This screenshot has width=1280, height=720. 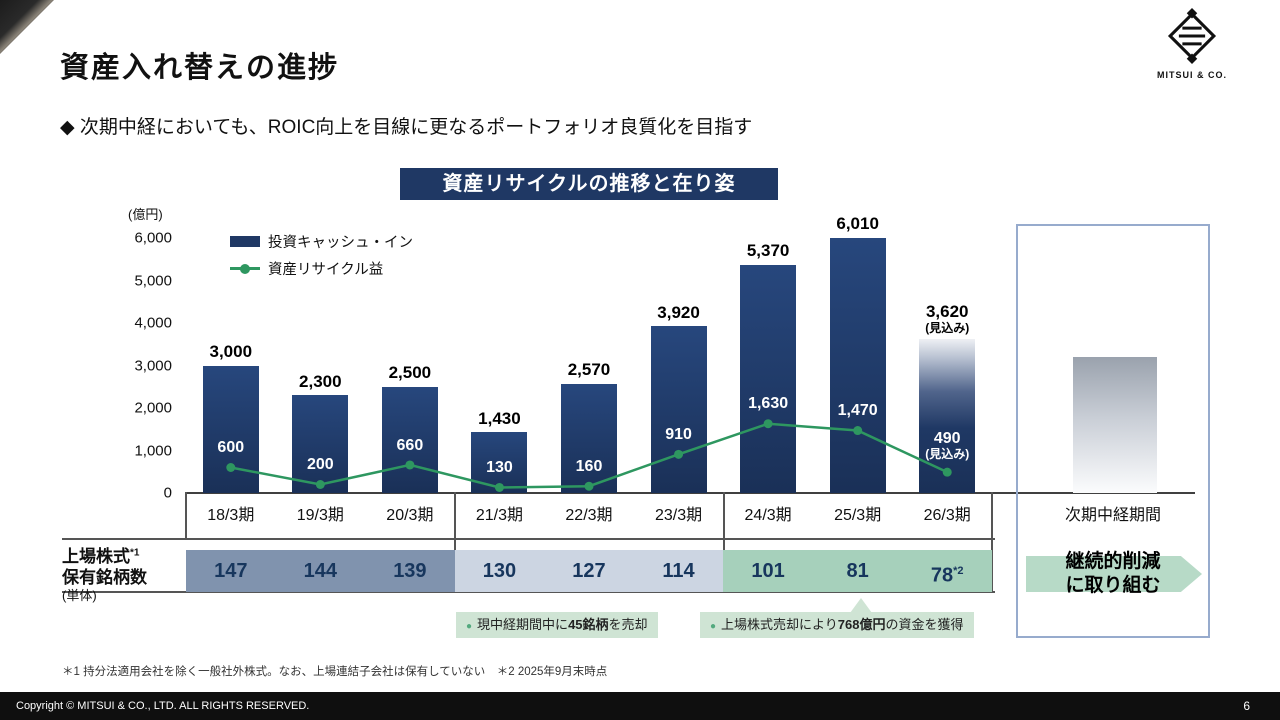 I want to click on chart-legend: 投資キャッシュ・イン 資産リサイクル益, so click(x=321, y=255).